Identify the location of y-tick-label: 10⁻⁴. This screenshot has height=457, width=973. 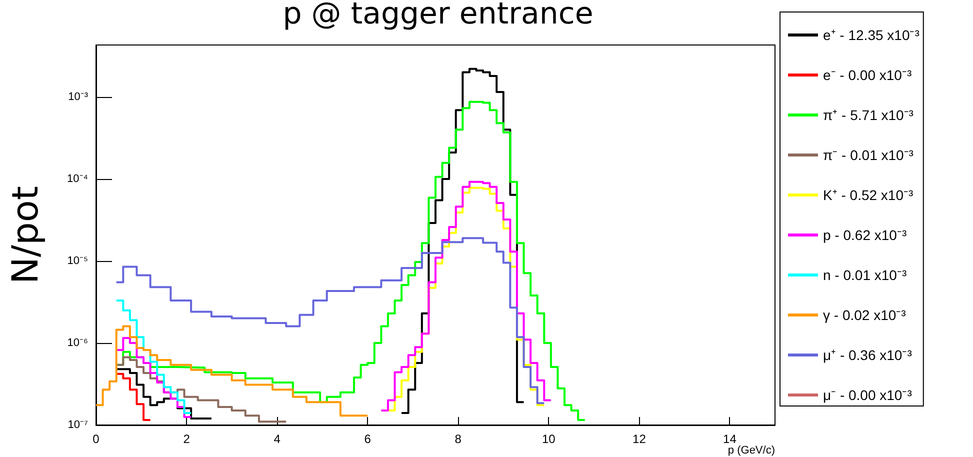
(77, 178).